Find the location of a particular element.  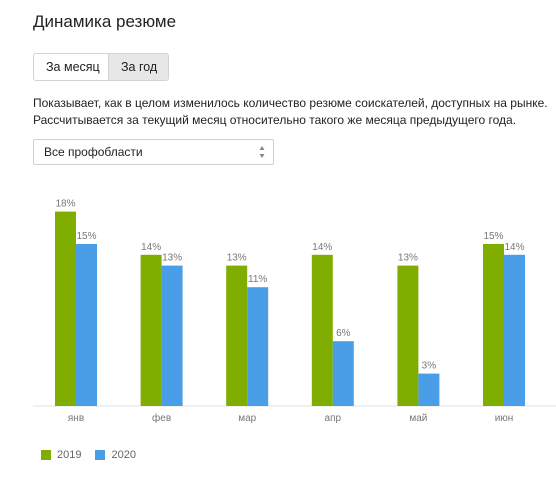

data-label-2019-июн: 15% is located at coordinates (493, 236).